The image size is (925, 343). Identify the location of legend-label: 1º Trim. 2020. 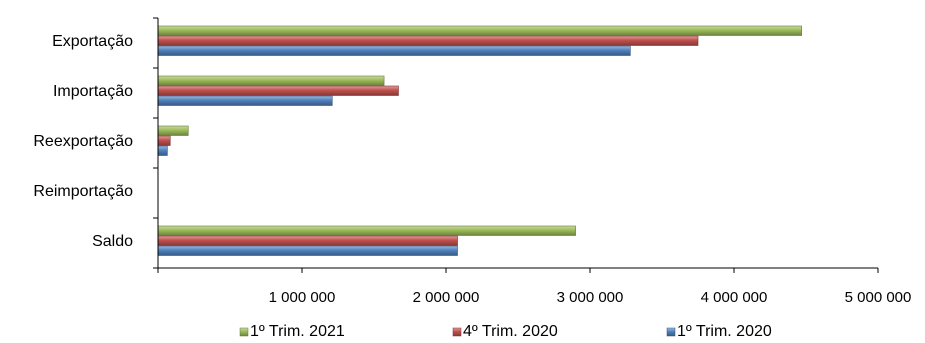
(724, 331).